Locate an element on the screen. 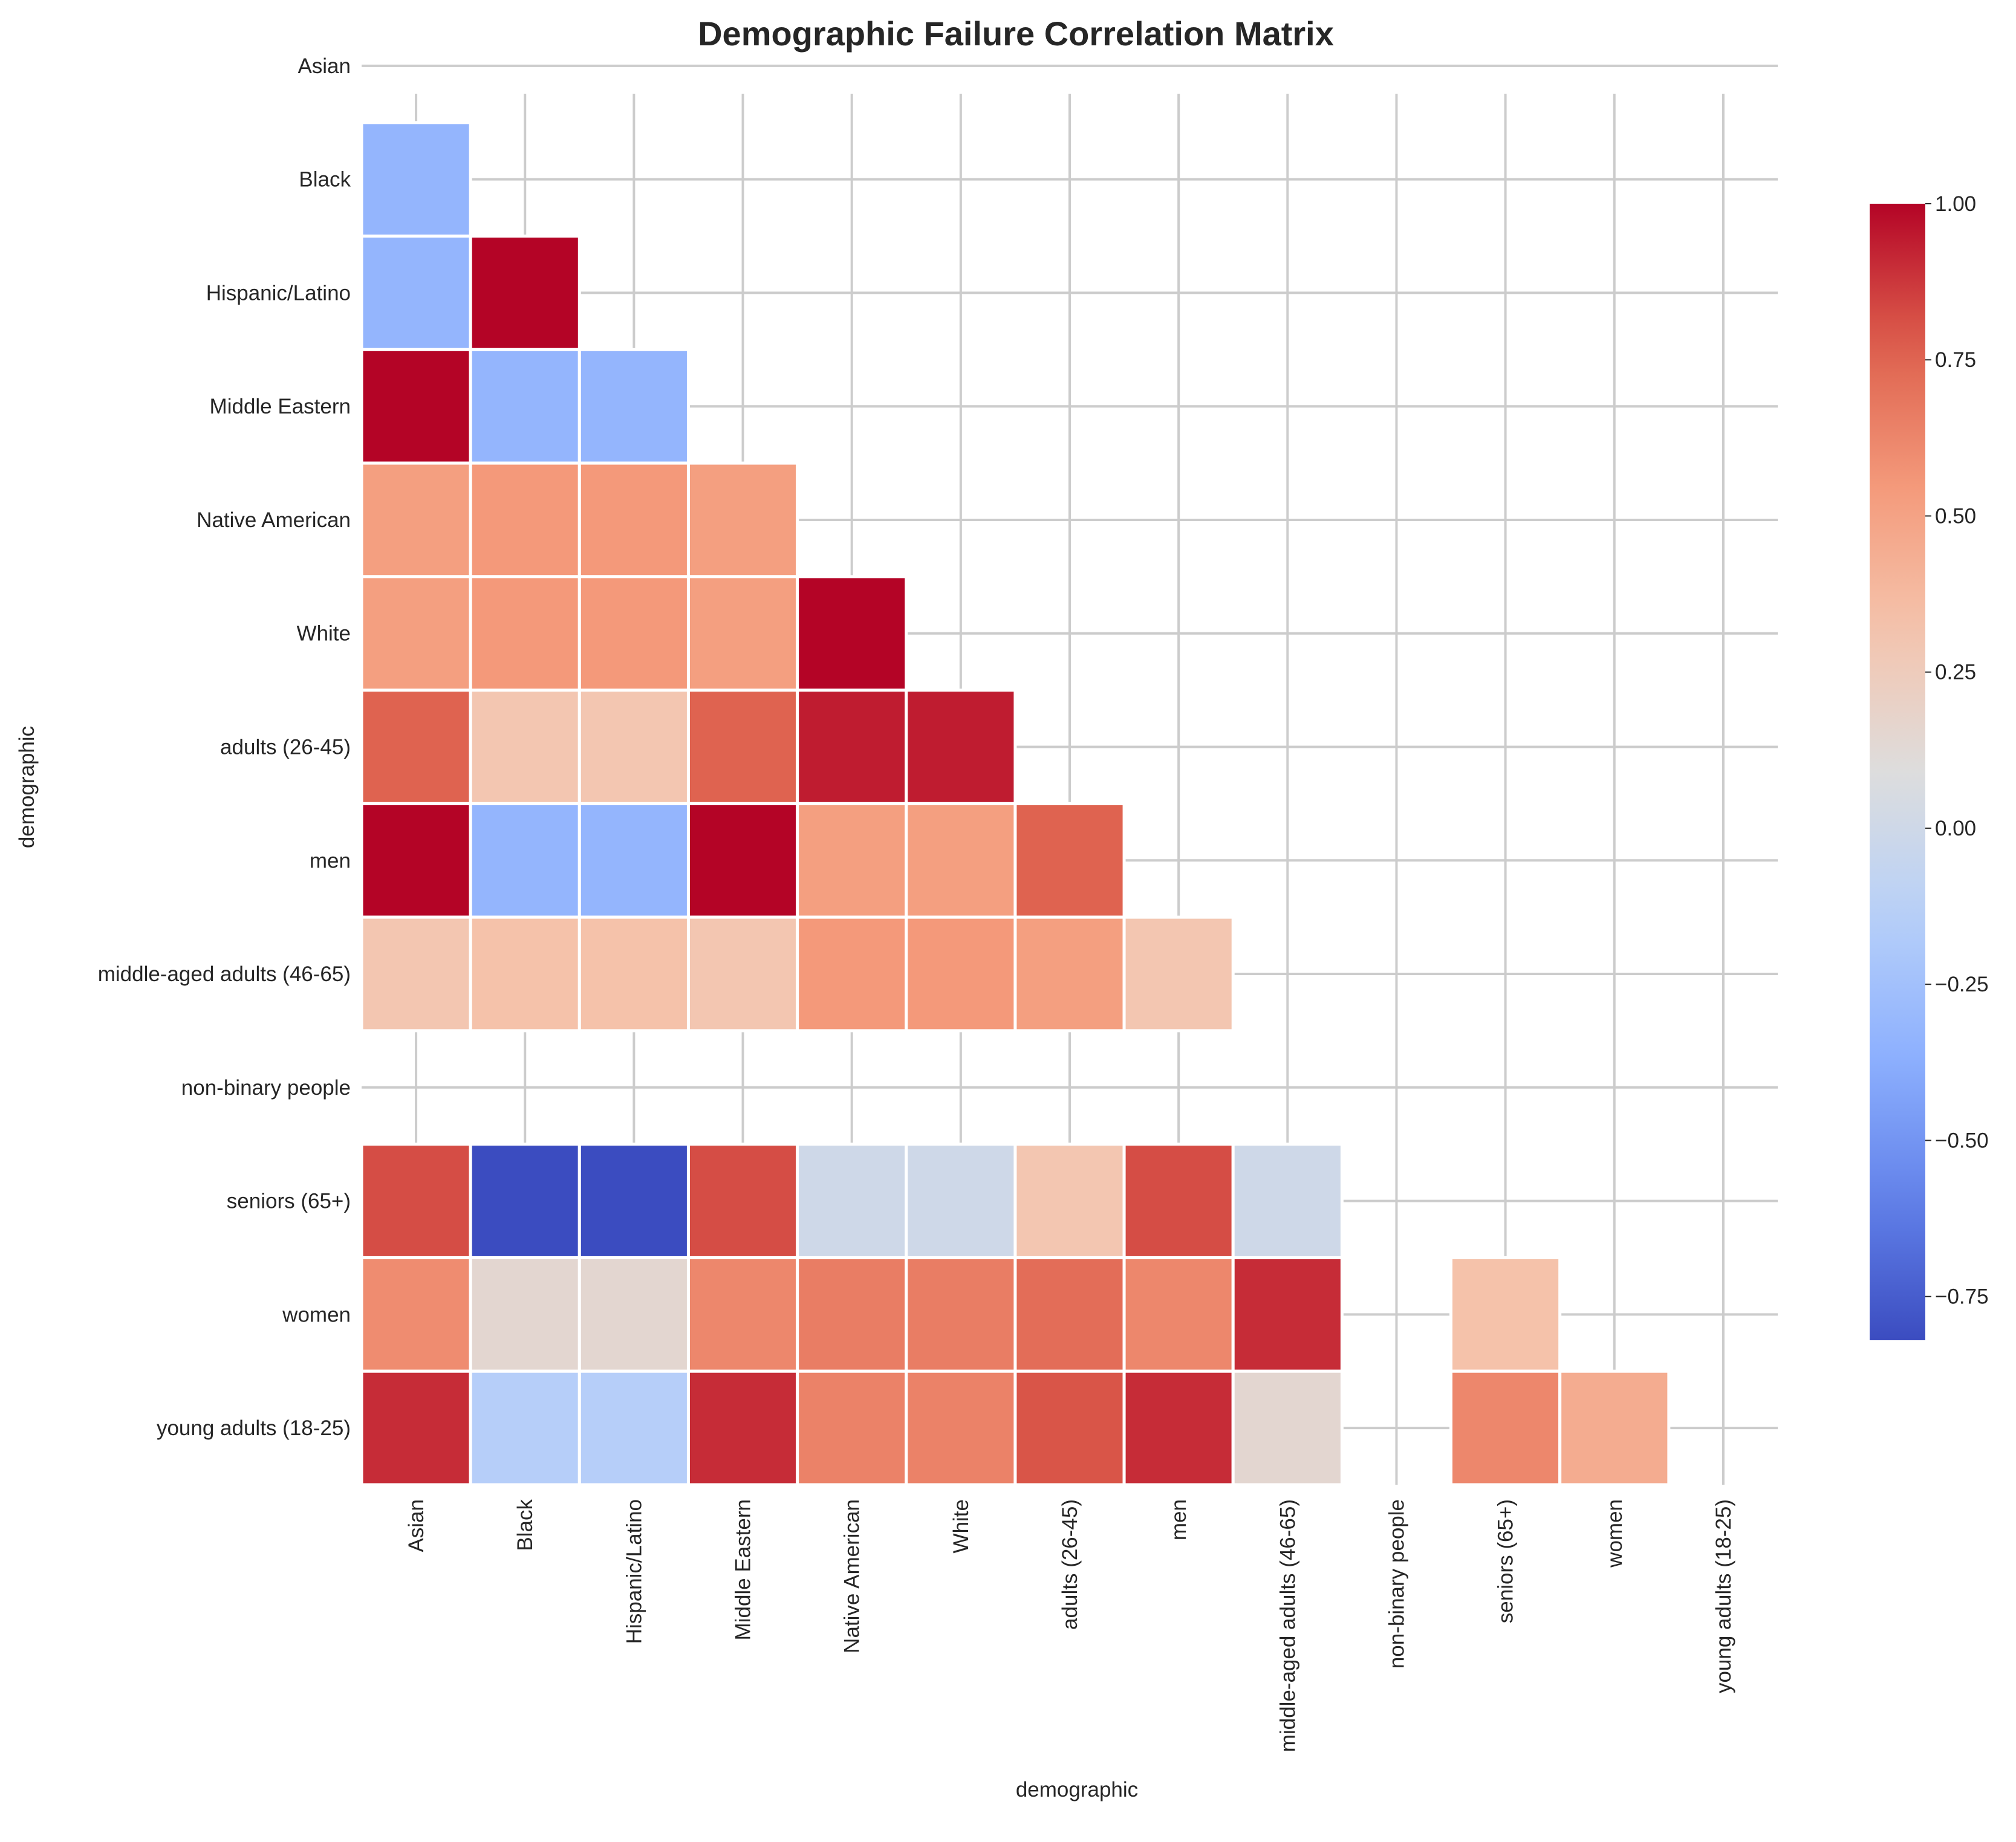 The width and height of the screenshot is (2016, 1842). heatmap-cell-seniors-65--hispanic-latino is located at coordinates (633, 1201).